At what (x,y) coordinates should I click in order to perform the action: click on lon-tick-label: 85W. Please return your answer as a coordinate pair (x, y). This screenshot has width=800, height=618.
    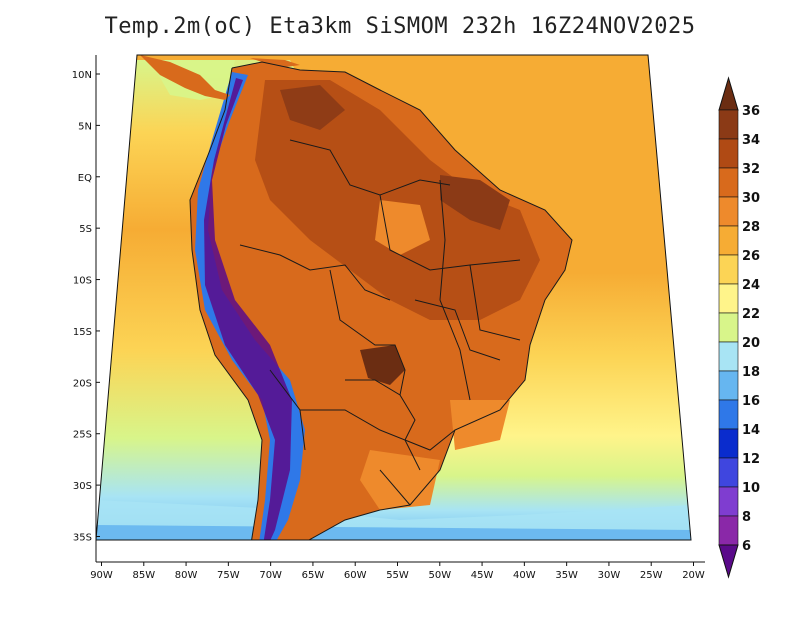
    Looking at the image, I should click on (143, 575).